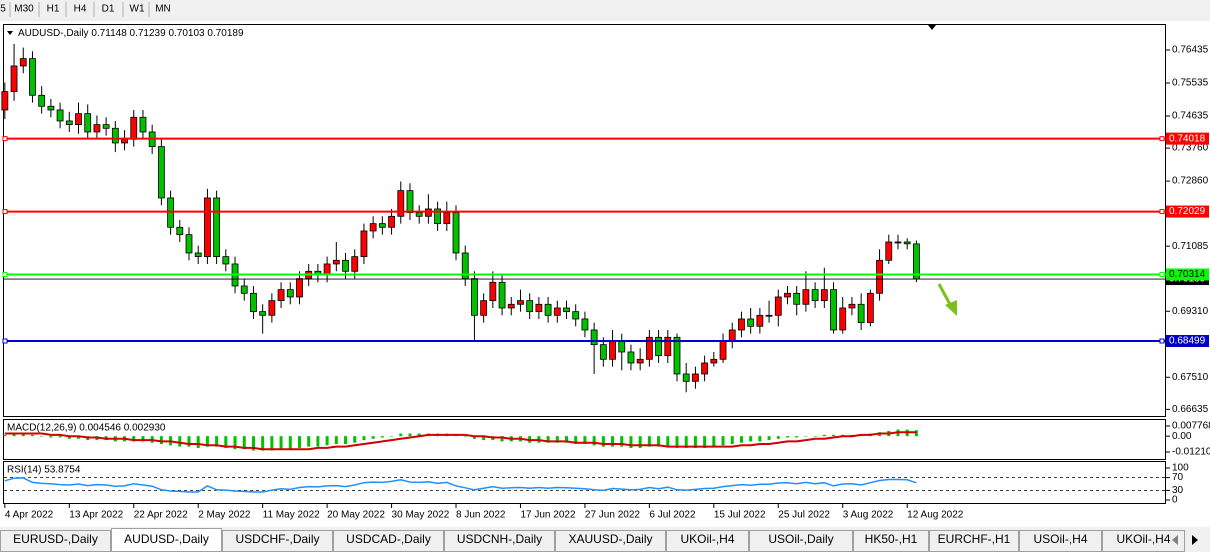 This screenshot has height=552, width=1210. I want to click on tab: EURUSD-,Daily, so click(55, 541).